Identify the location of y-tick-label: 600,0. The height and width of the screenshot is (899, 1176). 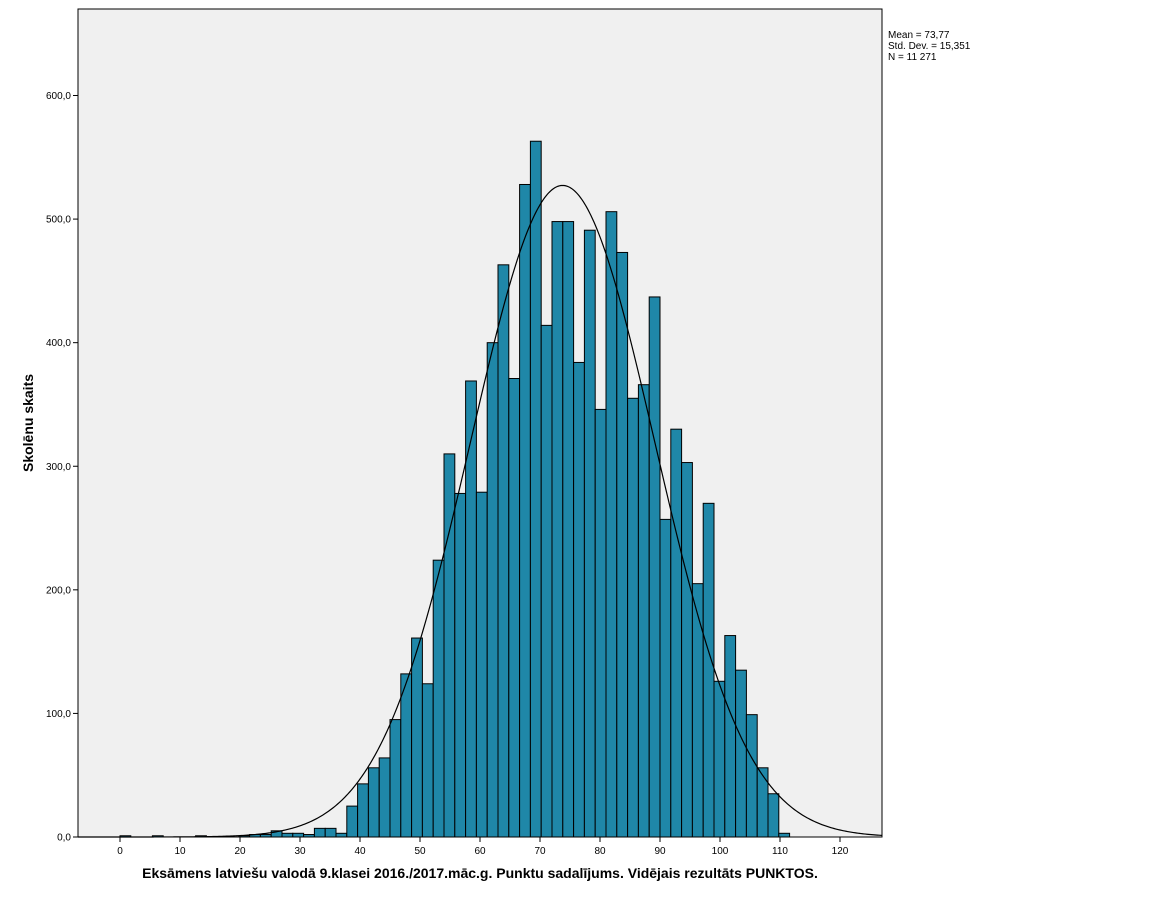
(58, 96).